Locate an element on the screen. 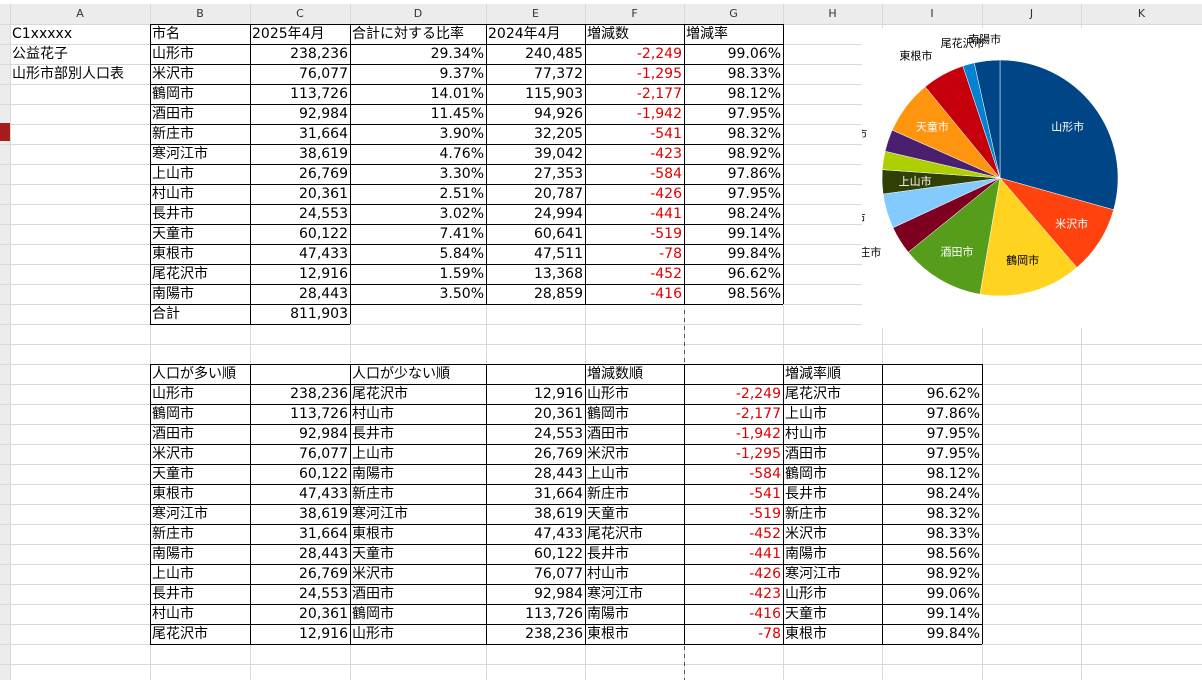  table2-cell: -423 is located at coordinates (765, 594).